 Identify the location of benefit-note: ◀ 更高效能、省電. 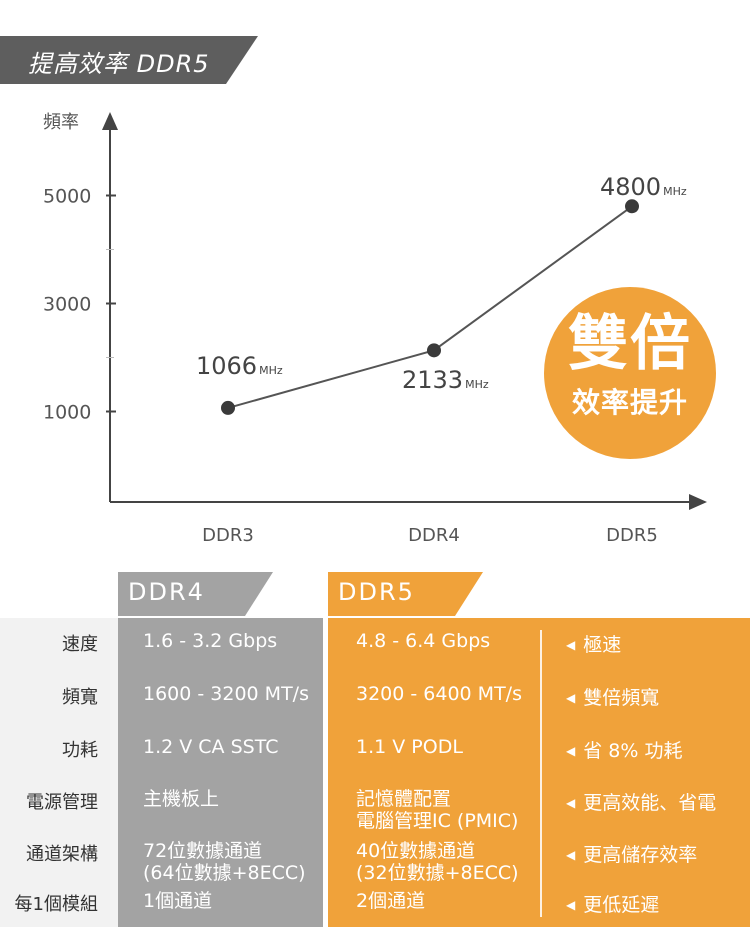
(641, 801).